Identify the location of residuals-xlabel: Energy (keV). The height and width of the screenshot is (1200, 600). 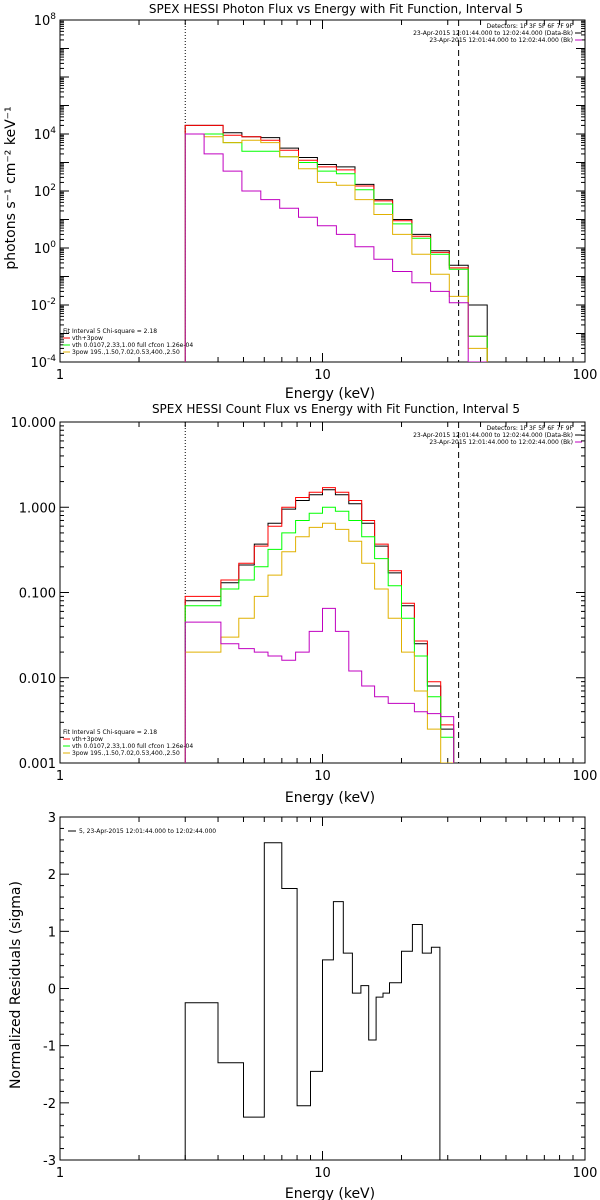
(330, 1193).